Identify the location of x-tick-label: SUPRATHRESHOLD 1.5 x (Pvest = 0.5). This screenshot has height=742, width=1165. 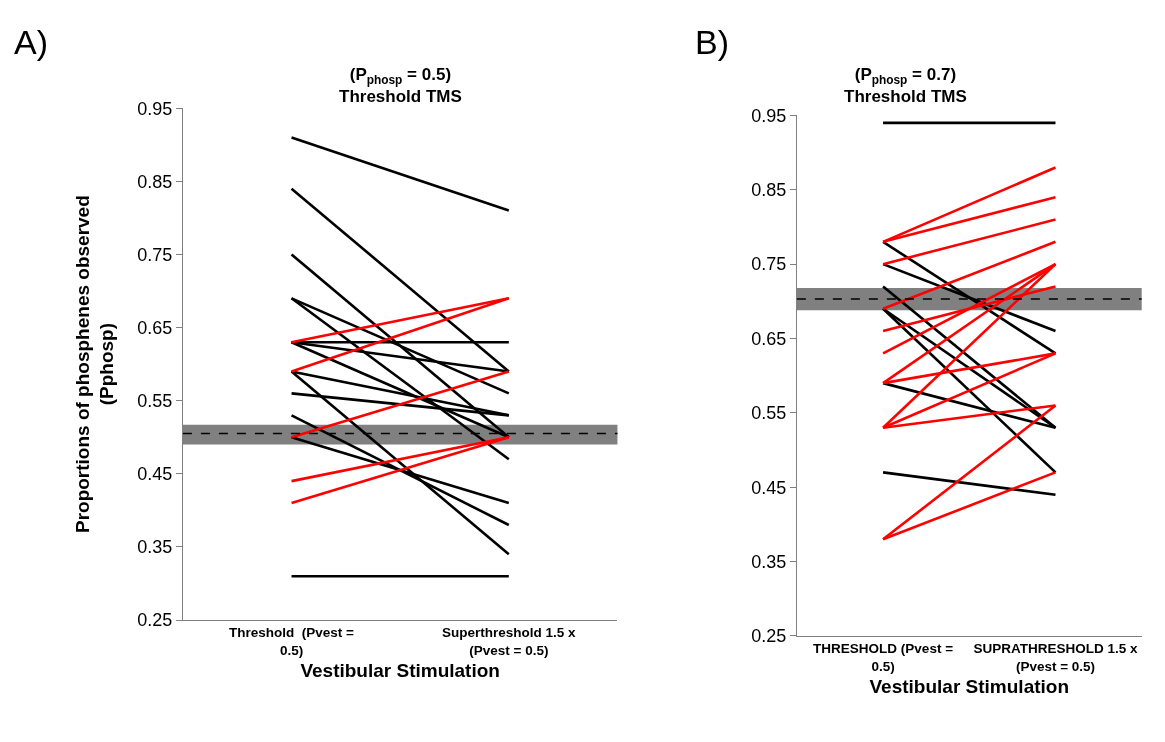
(1055, 657).